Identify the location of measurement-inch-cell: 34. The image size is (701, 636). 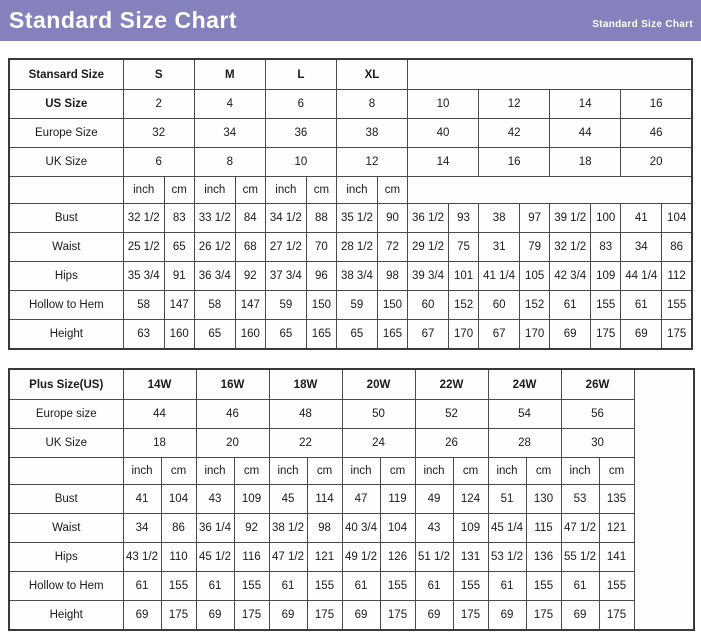
(142, 528).